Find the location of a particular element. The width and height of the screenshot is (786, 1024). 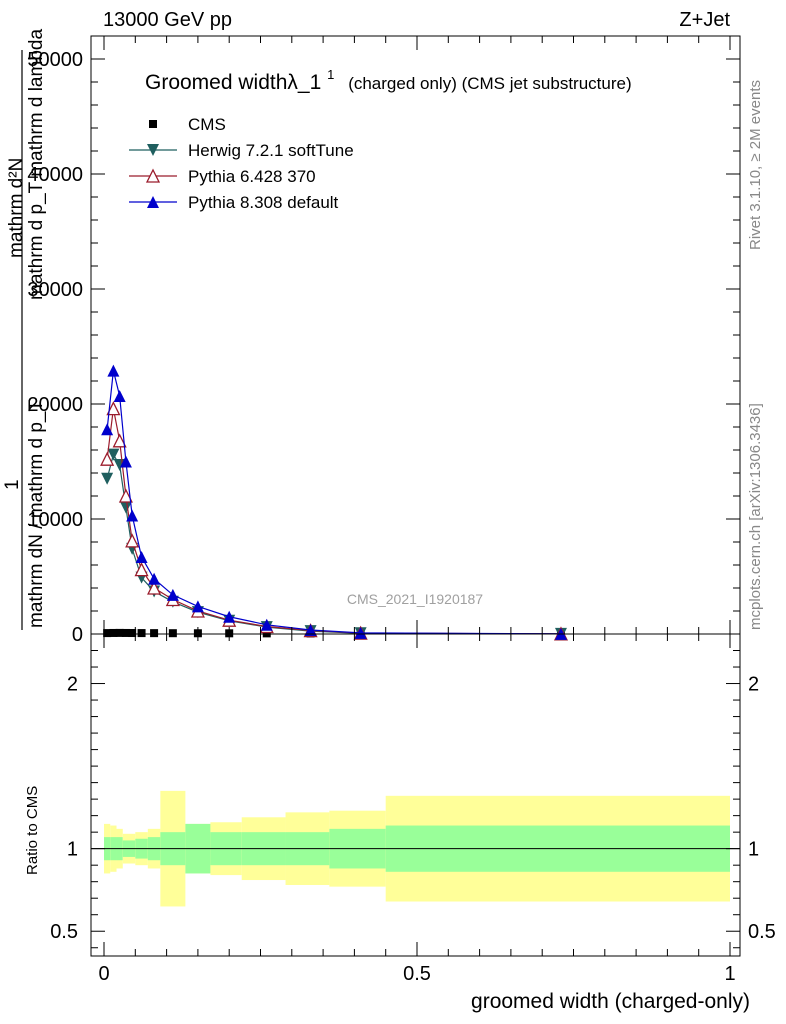

legend-label-pythia6: Pythia 6.428 370 is located at coordinates (252, 176).